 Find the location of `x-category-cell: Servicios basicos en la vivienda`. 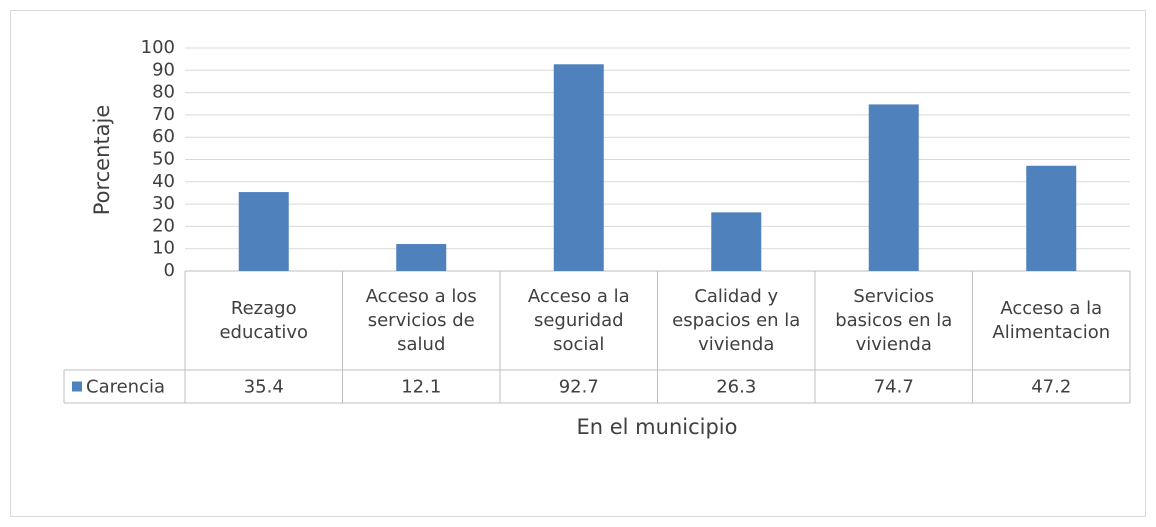

x-category-cell: Servicios basicos en la vivienda is located at coordinates (894, 320).